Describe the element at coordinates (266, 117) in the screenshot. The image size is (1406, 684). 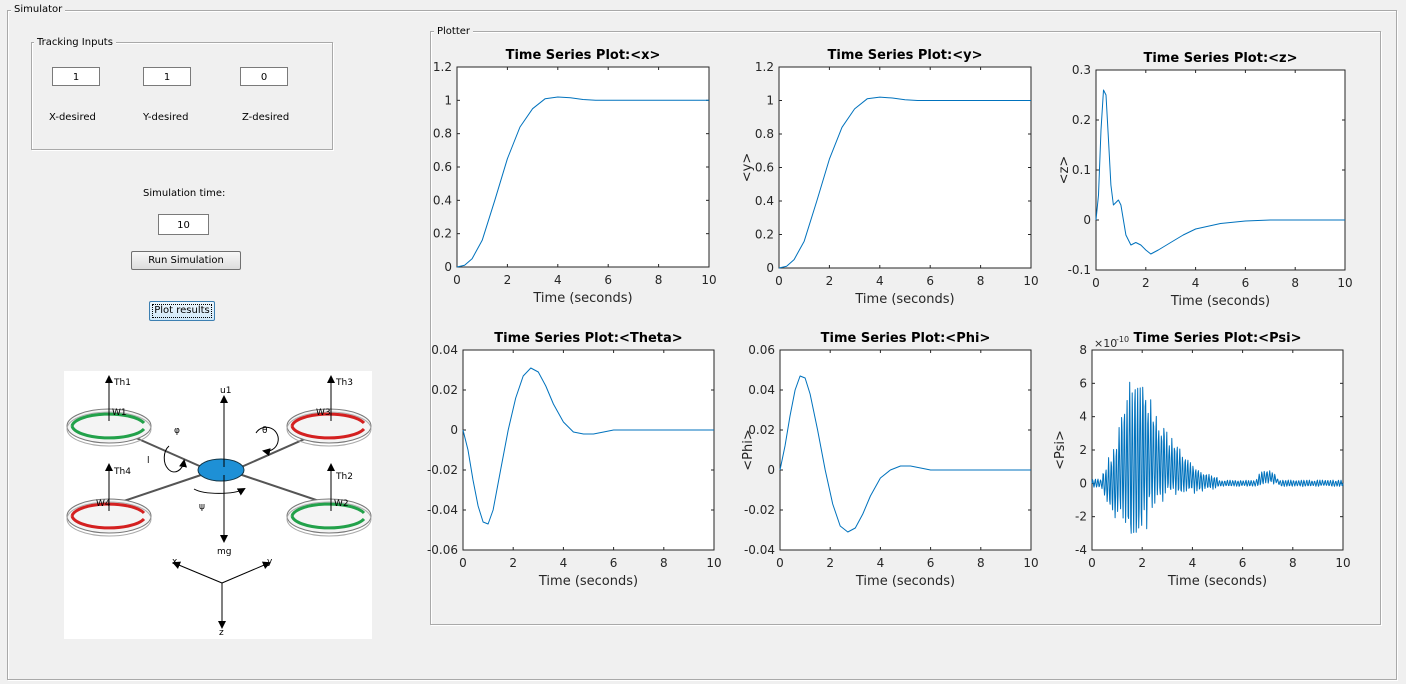
I see `z-desired-label: Z-desired` at that location.